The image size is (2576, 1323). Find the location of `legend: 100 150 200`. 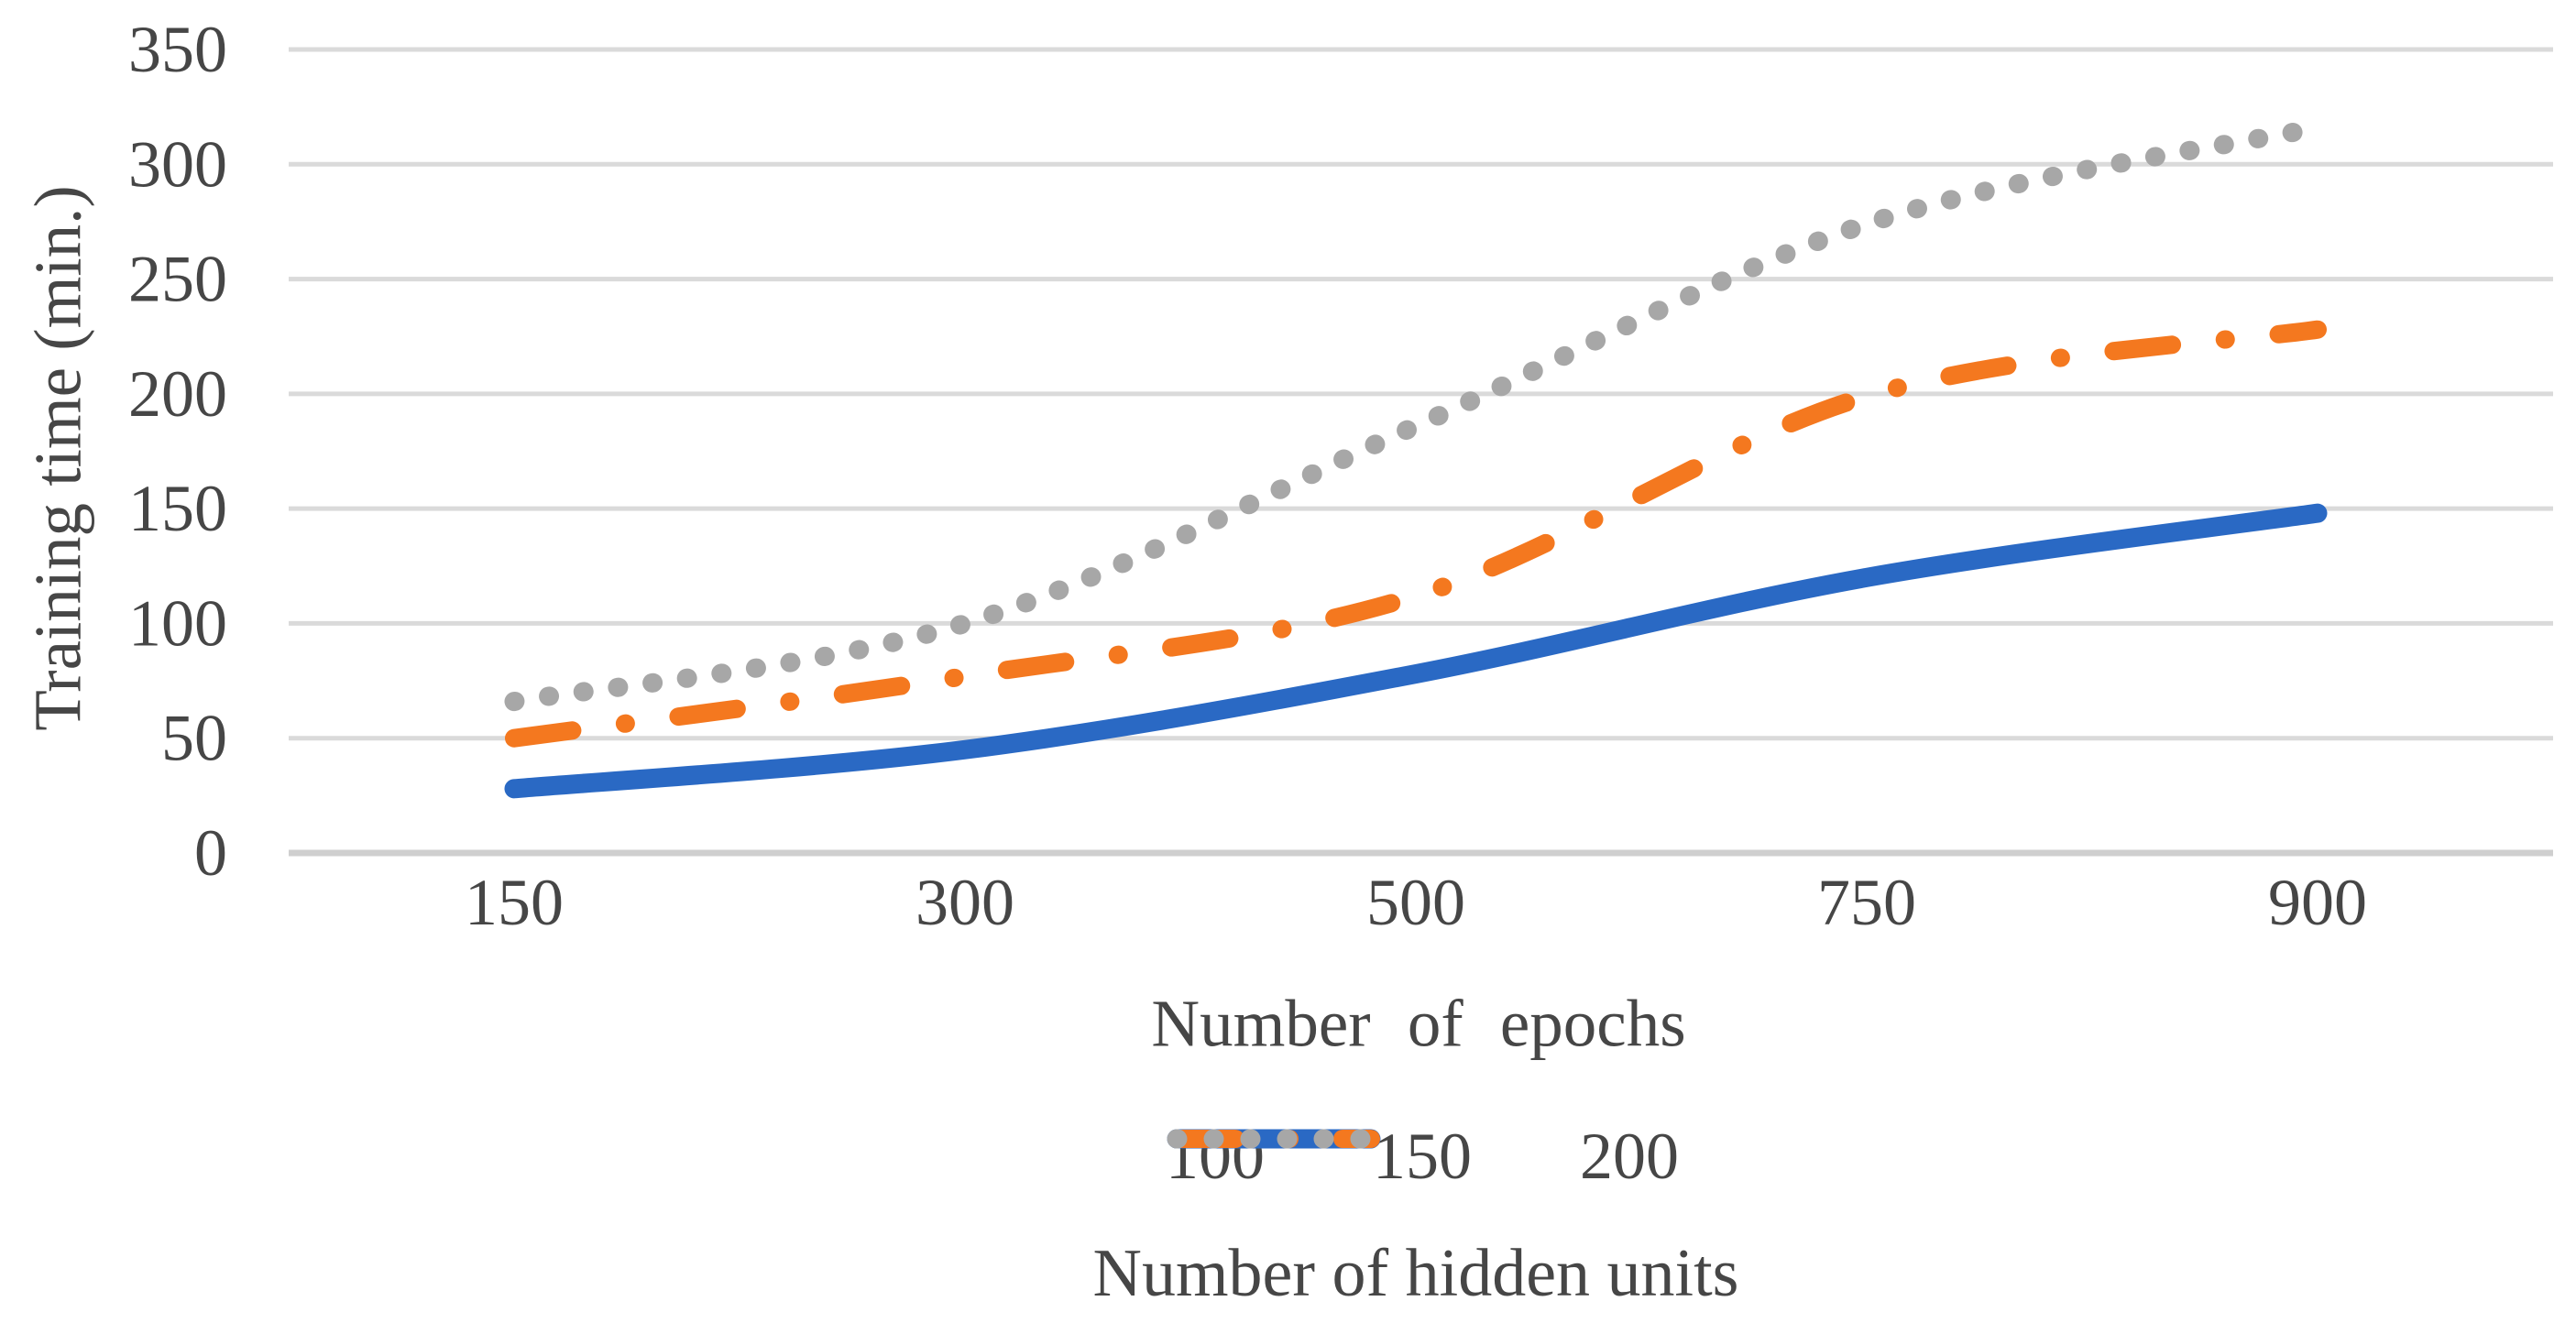

legend: 100 150 200 is located at coordinates (1422, 1156).